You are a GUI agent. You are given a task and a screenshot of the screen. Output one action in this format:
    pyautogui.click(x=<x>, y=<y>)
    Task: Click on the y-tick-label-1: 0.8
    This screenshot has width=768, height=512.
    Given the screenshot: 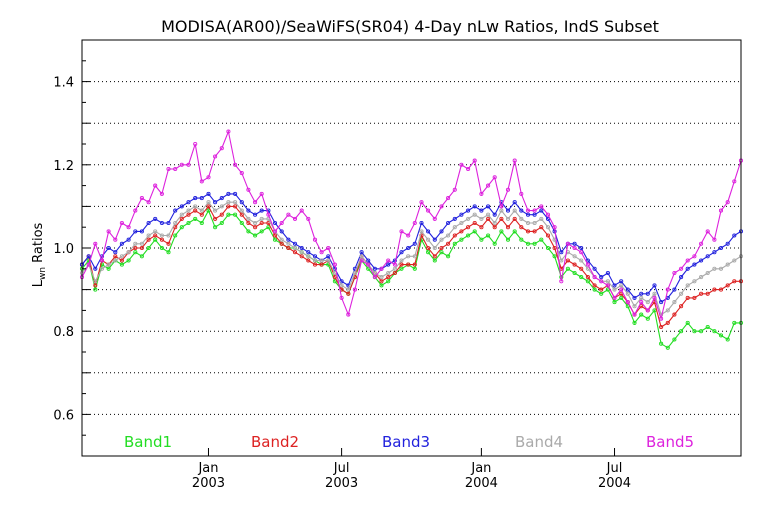 What is the action you would take?
    pyautogui.click(x=63, y=332)
    